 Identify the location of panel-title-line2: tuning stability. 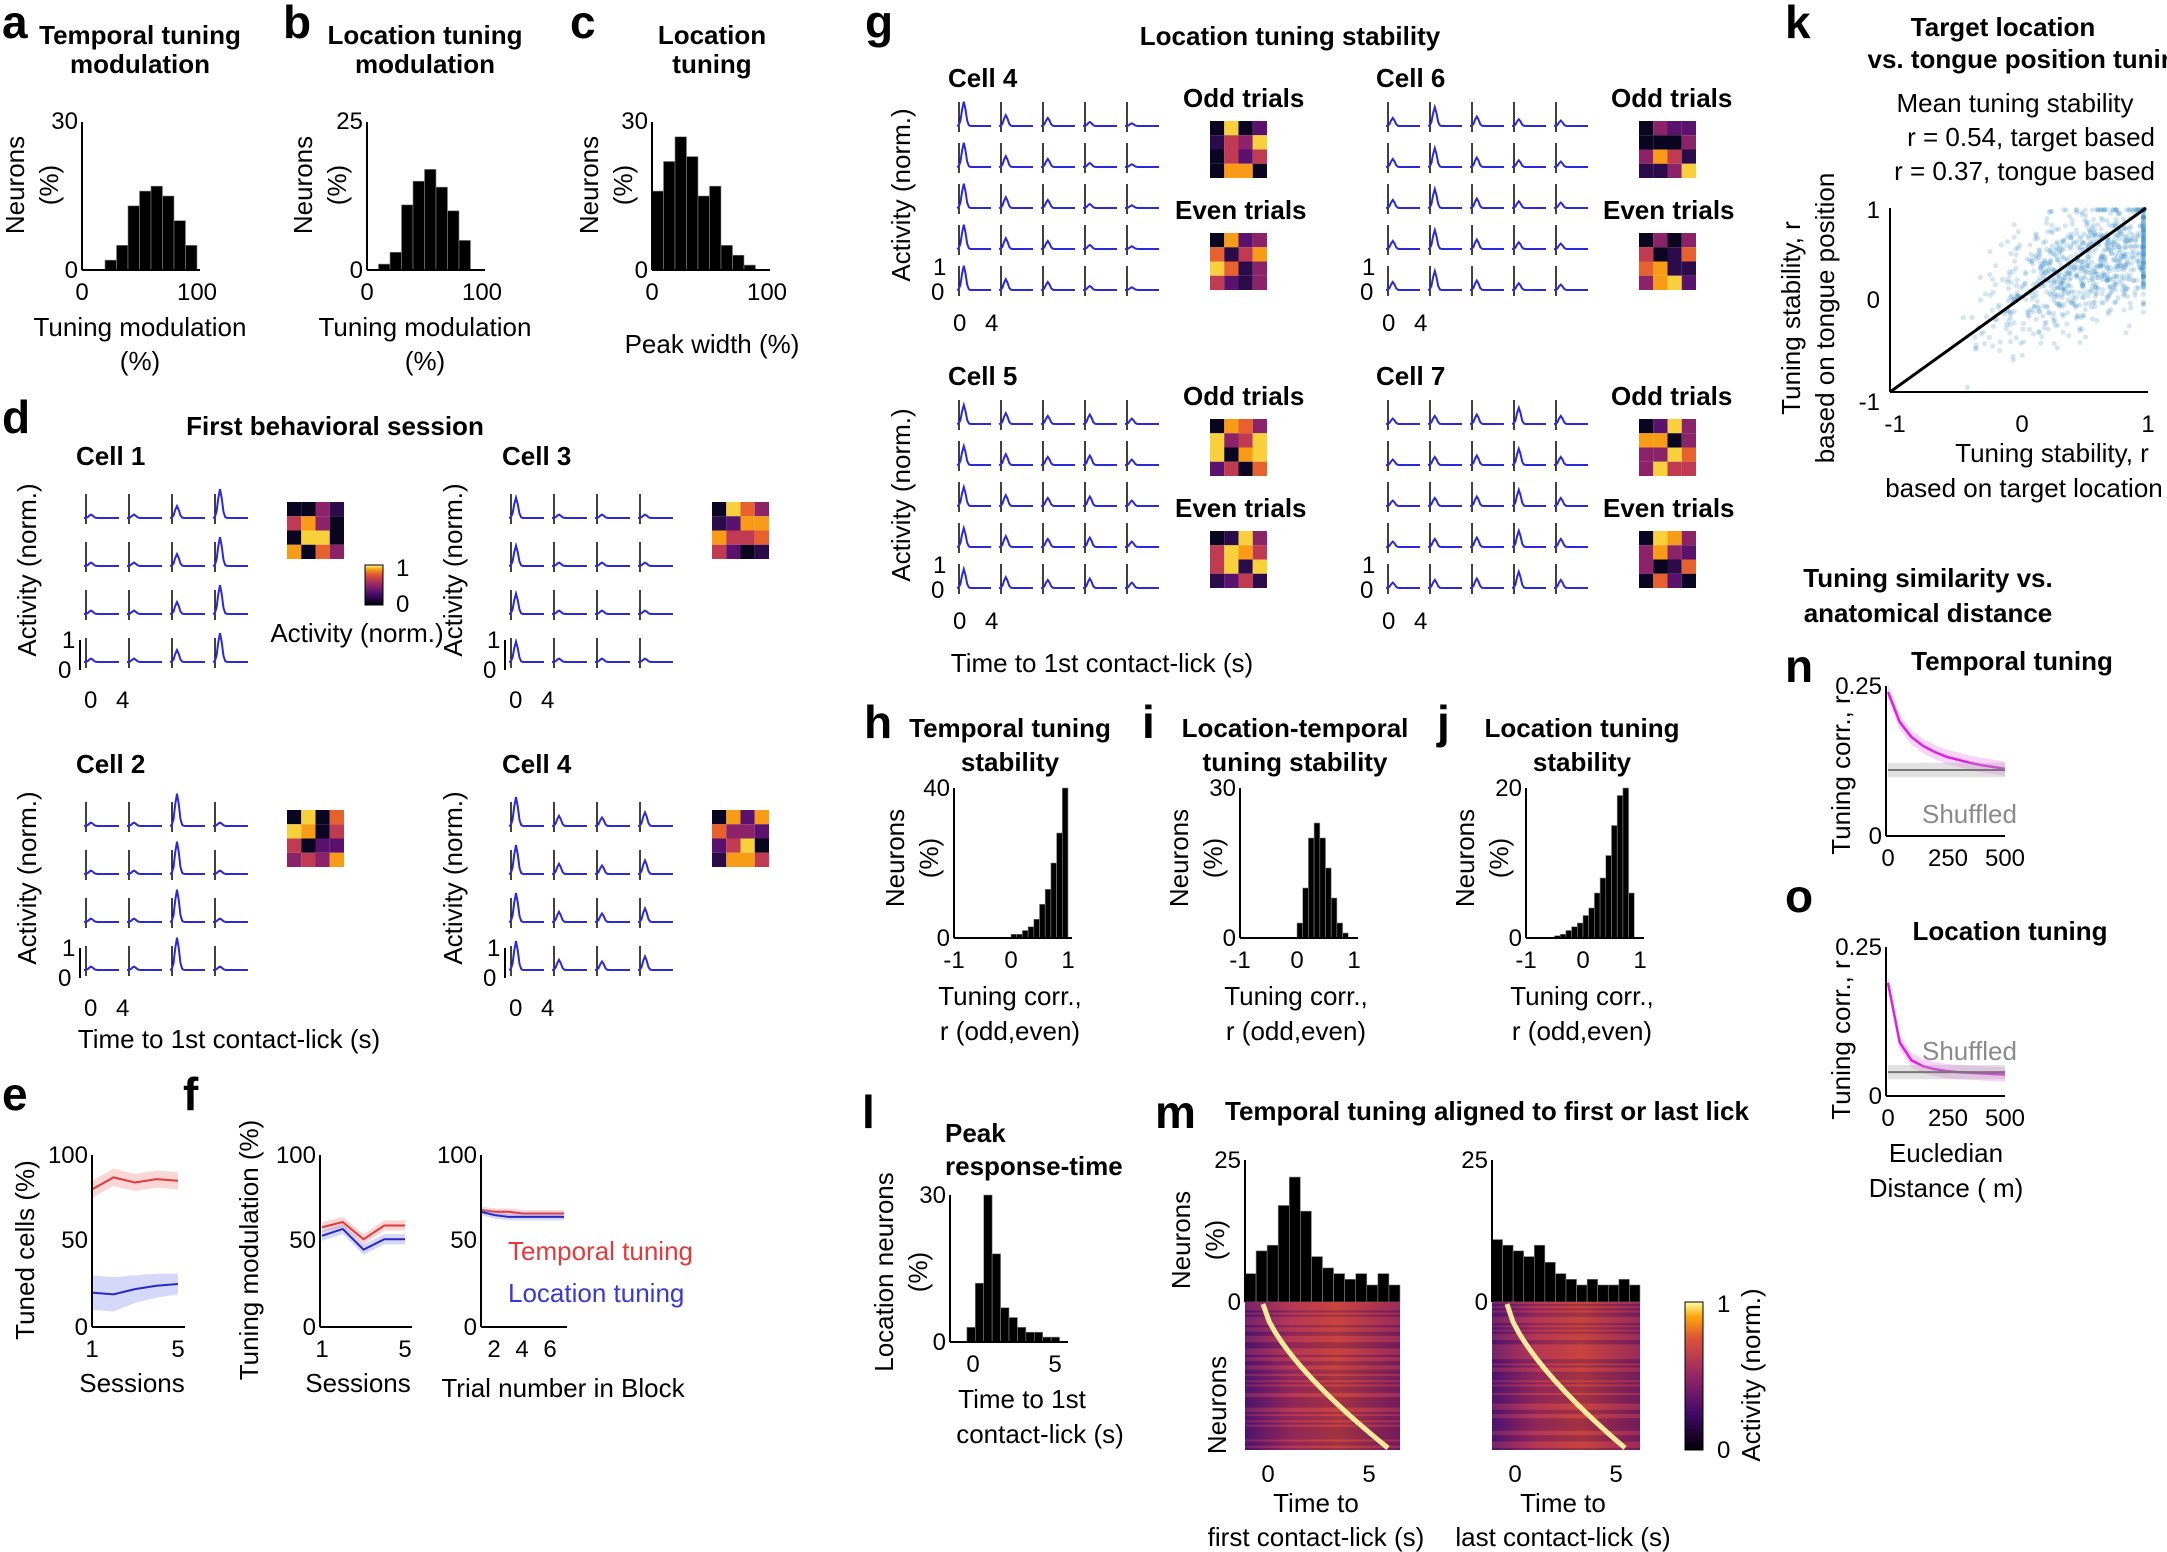
(1295, 762).